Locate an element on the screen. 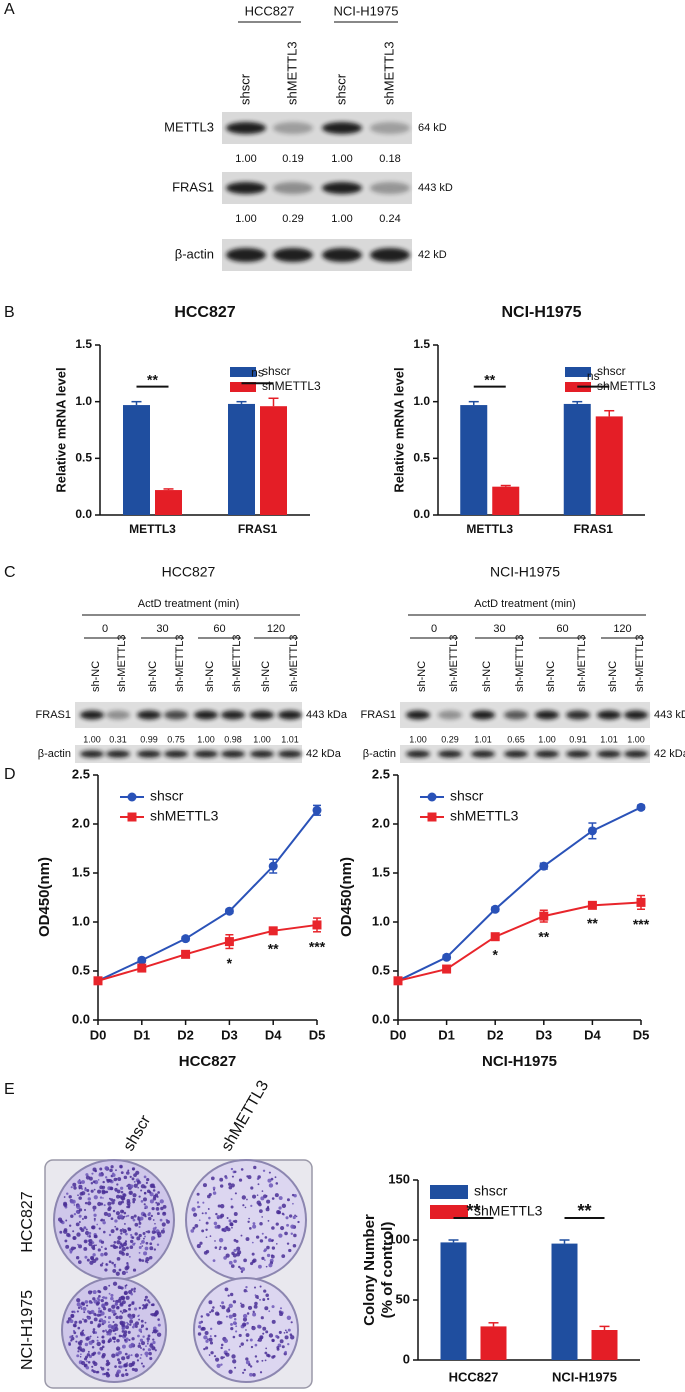 This screenshot has width=685, height=1392. treatment-label: ActD treatment (min) is located at coordinates (524, 604).